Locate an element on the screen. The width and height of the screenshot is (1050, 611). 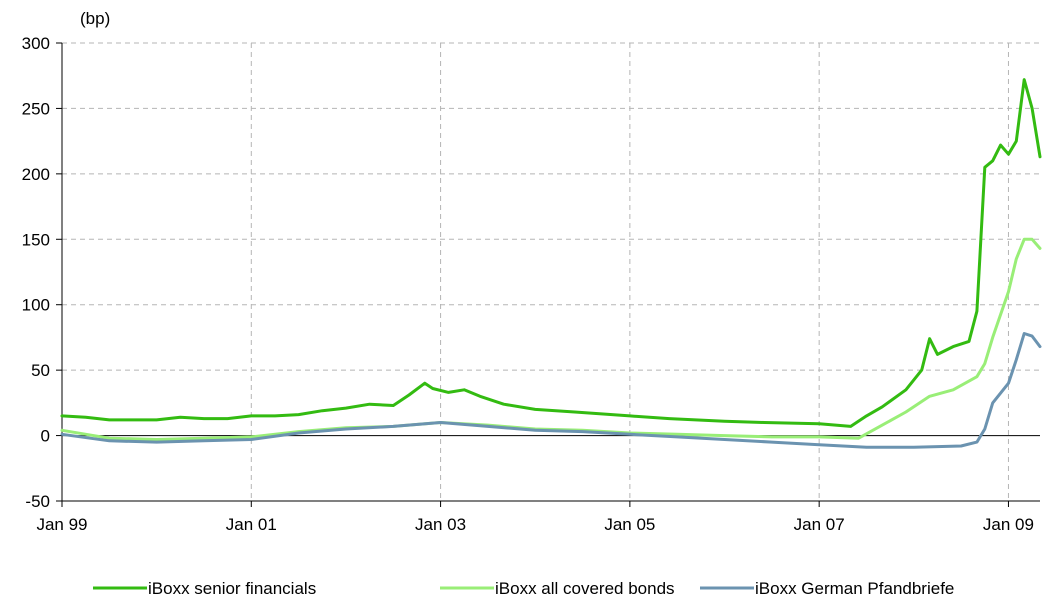
legend-label-0: iBoxx senior financials is located at coordinates (232, 588).